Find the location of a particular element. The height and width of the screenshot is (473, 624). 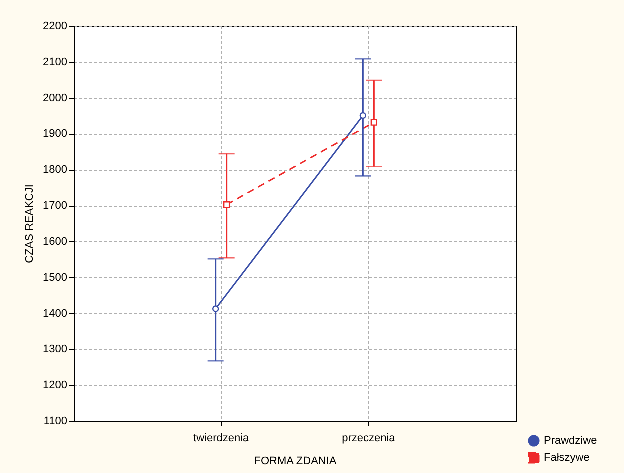

y-tick-label: 2200 is located at coordinates (55, 26).